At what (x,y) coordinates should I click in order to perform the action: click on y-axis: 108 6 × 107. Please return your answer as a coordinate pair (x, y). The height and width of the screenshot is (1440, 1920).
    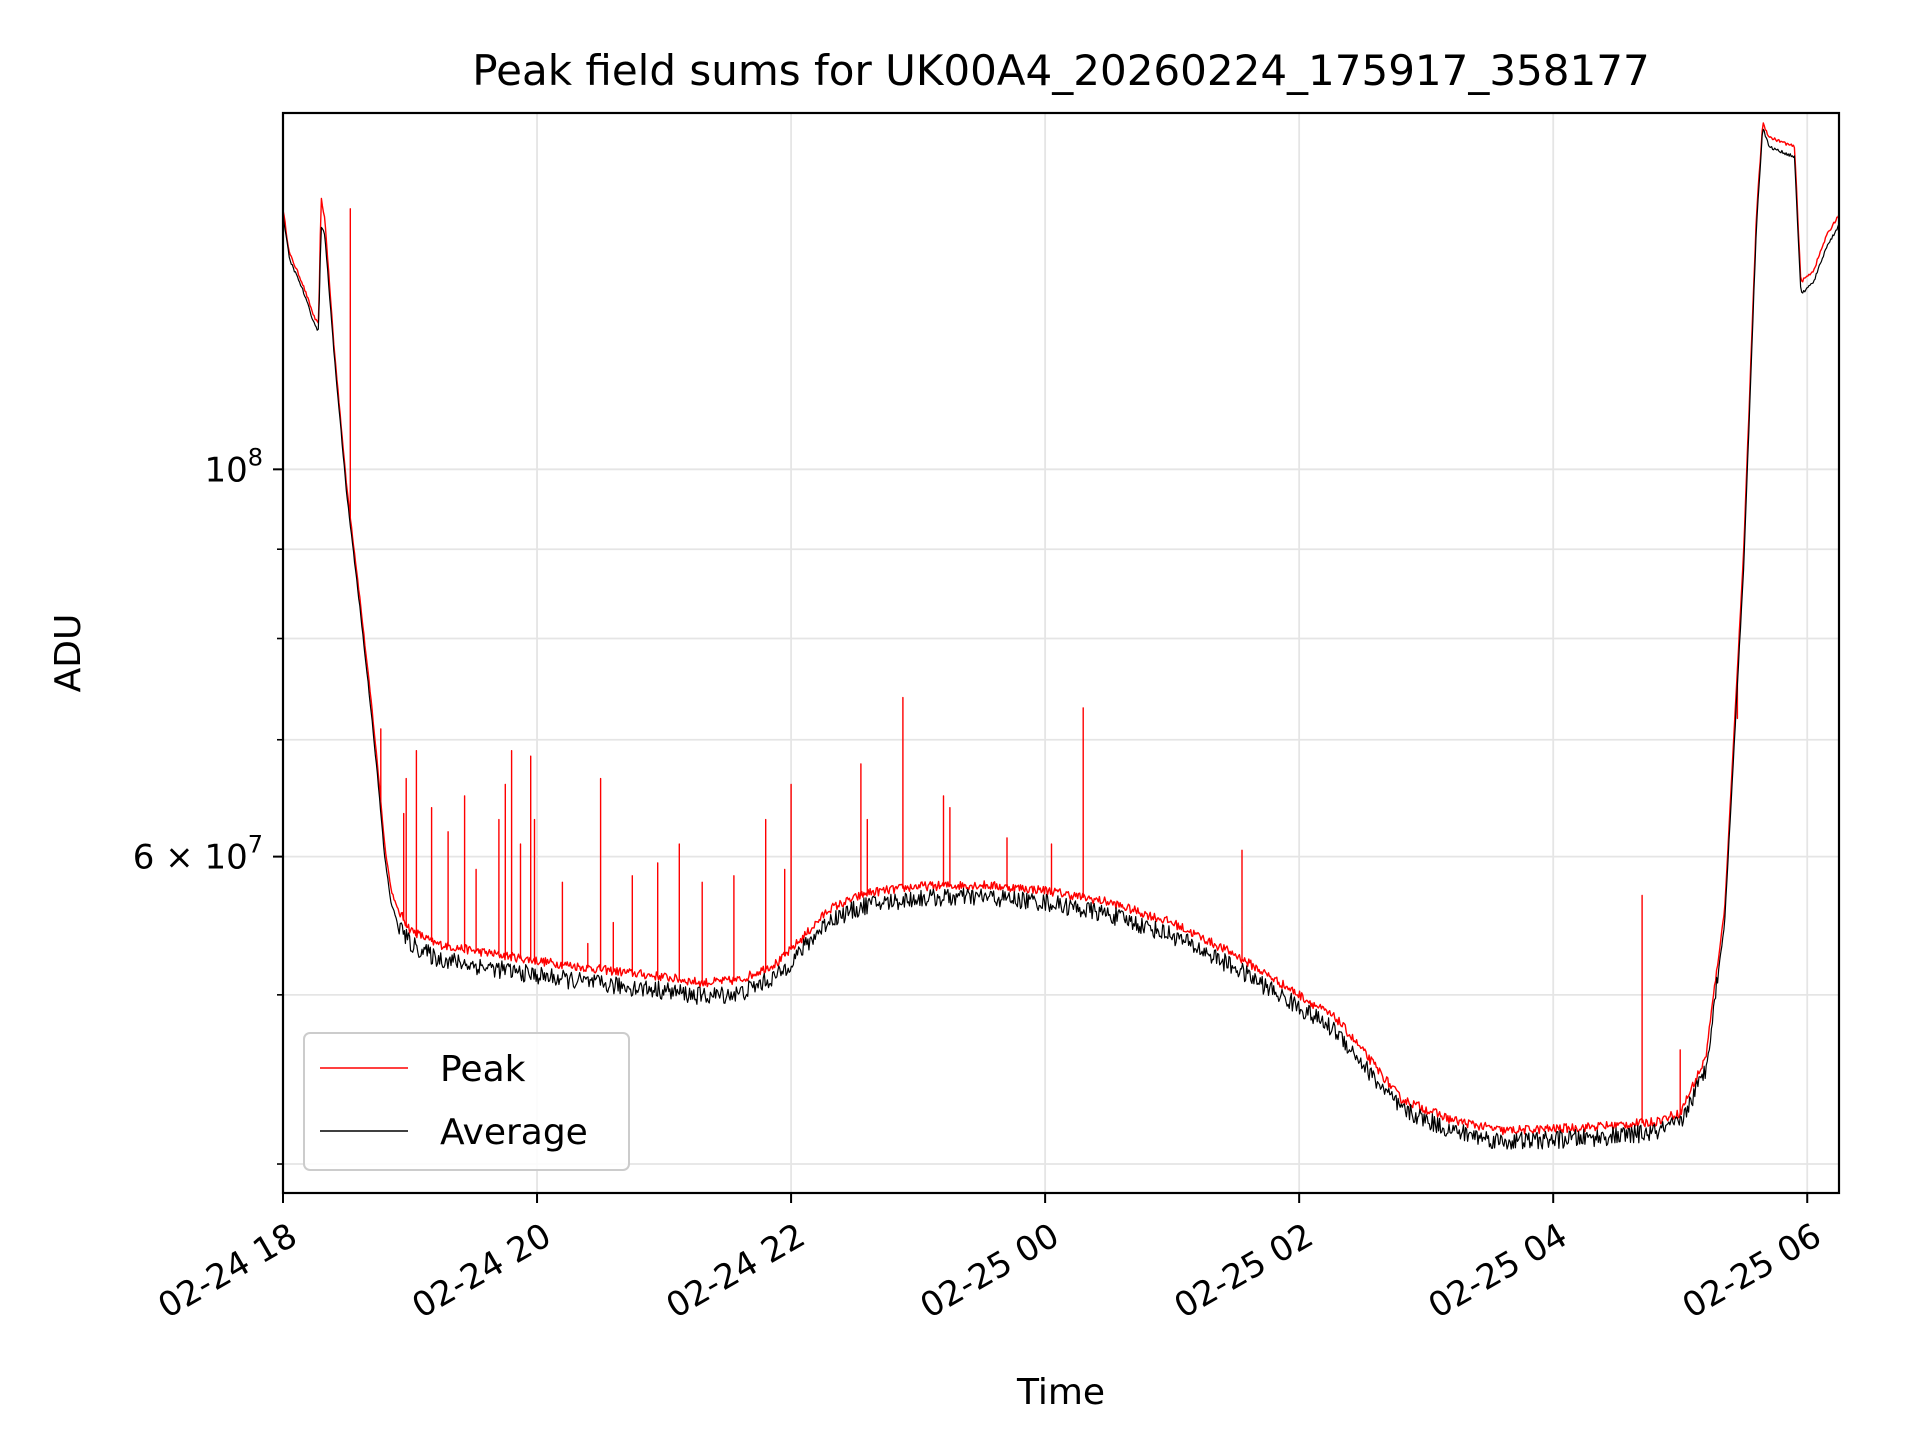
    Looking at the image, I should click on (208, 804).